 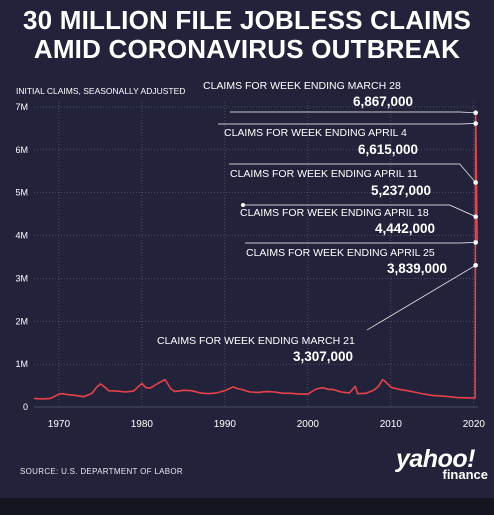 What do you see at coordinates (21, 364) in the screenshot?
I see `y-tick-label: 1M` at bounding box center [21, 364].